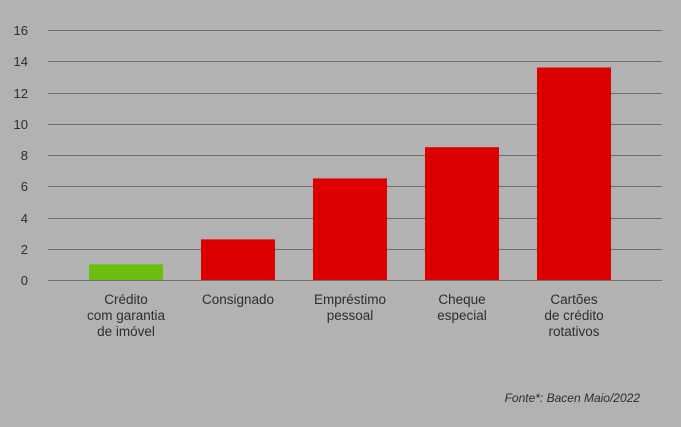 The image size is (681, 427). I want to click on x-category-label-line: Cartões, so click(574, 299).